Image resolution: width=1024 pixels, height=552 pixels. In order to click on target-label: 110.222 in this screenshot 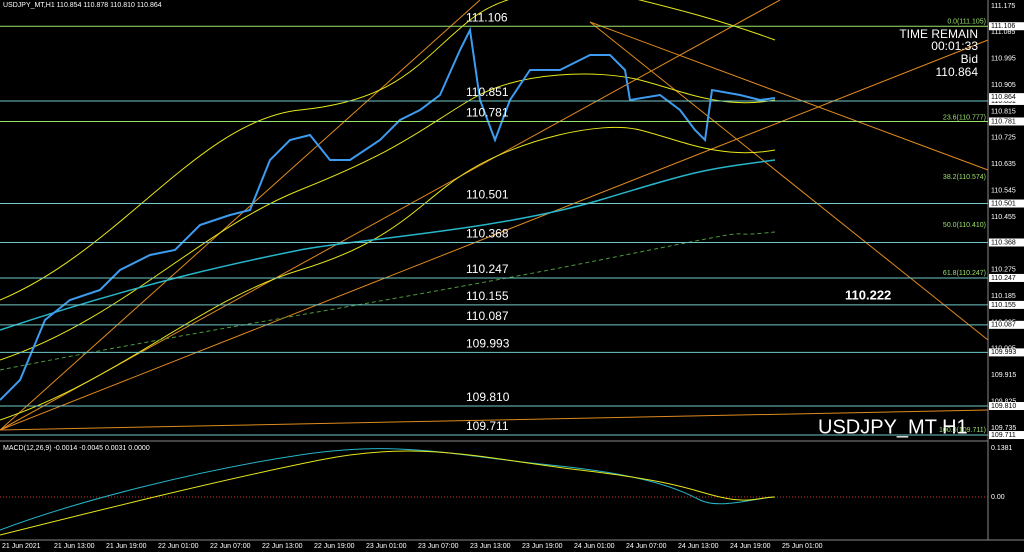, I will do `click(868, 294)`.